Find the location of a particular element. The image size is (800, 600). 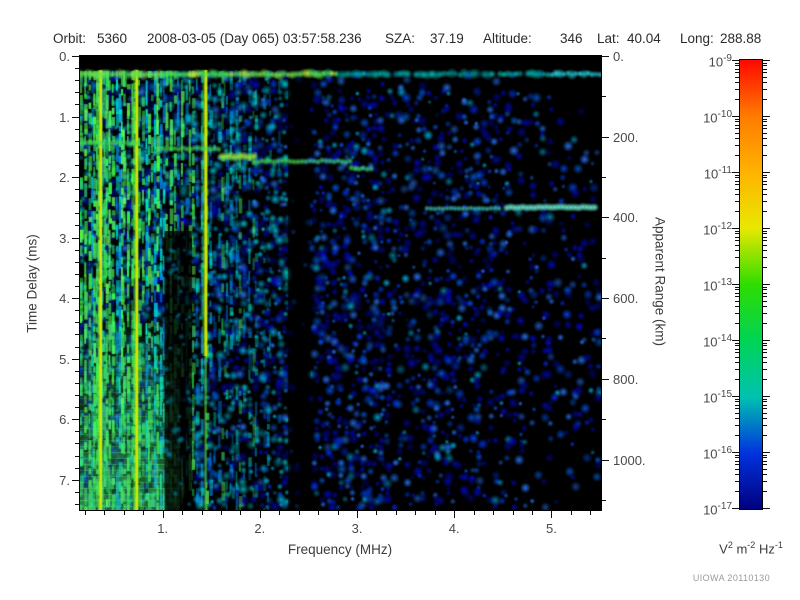

altitude-label: Altitude: is located at coordinates (507, 38).